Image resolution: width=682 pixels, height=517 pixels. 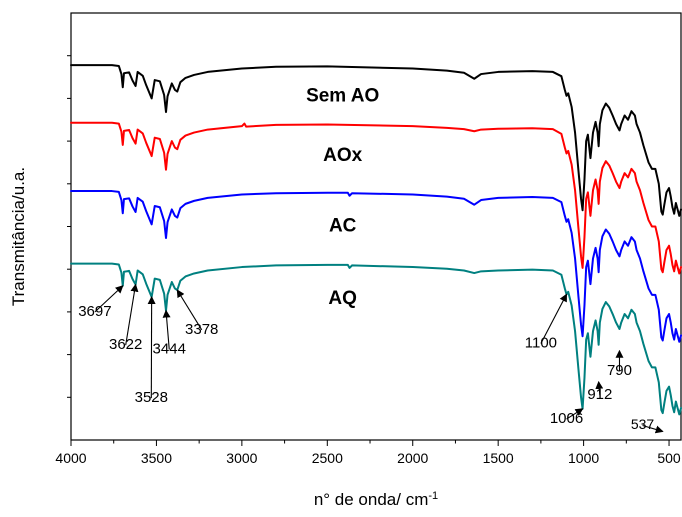 What do you see at coordinates (156, 458) in the screenshot?
I see `x-tick-label-3500: 3500` at bounding box center [156, 458].